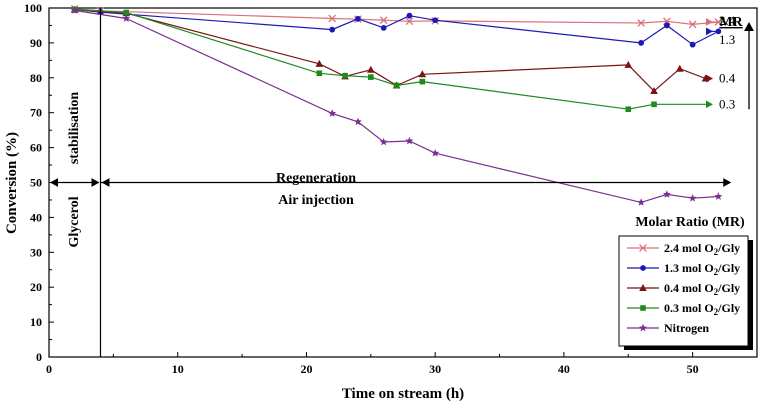 This screenshot has height=404, width=765. Describe the element at coordinates (36, 322) in the screenshot. I see `y-tick-label: 10` at that location.